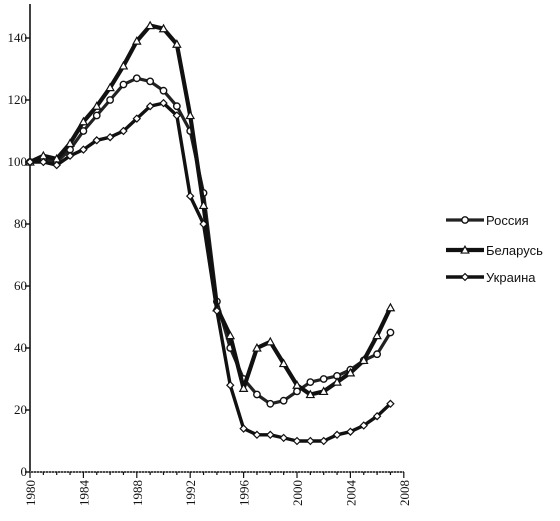 This screenshot has width=560, height=521. I want to click on legend-label: Россия, so click(507, 220).